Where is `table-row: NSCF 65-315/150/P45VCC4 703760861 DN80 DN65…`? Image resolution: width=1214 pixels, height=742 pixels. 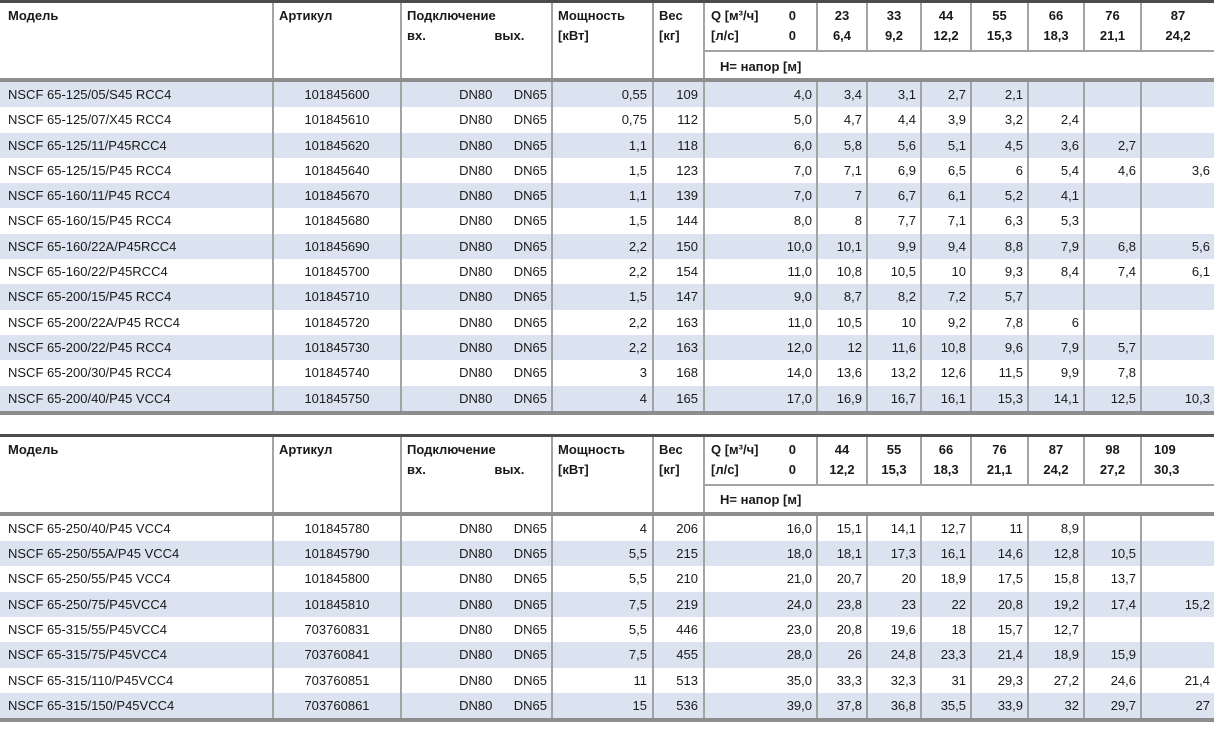 table-row: NSCF 65-315/150/P45VCC4 703760861 DN80 DN65… is located at coordinates (607, 705).